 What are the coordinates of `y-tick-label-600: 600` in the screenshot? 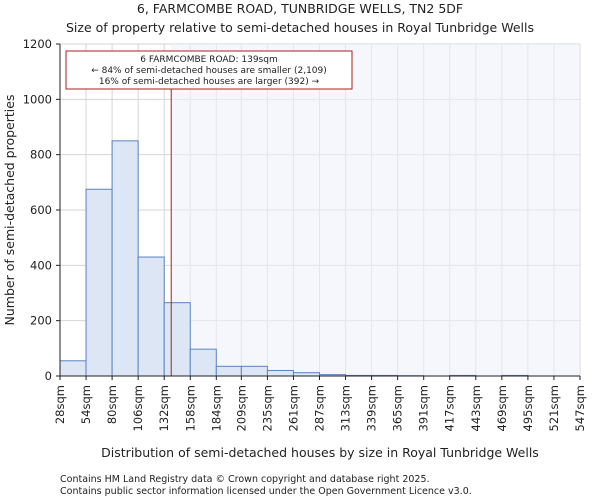 It's located at (41, 210).